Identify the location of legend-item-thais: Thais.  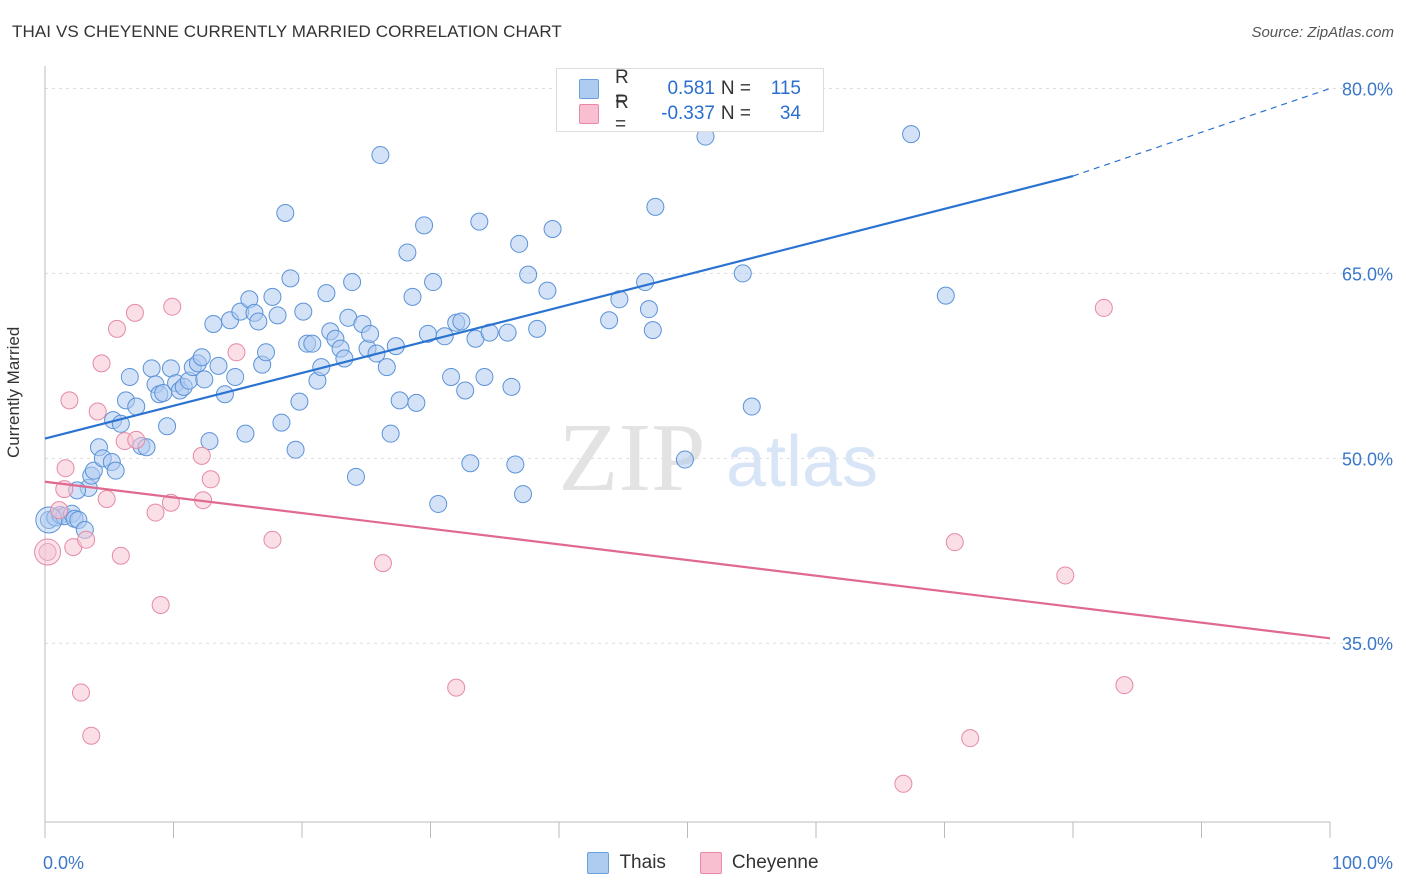
(626, 863).